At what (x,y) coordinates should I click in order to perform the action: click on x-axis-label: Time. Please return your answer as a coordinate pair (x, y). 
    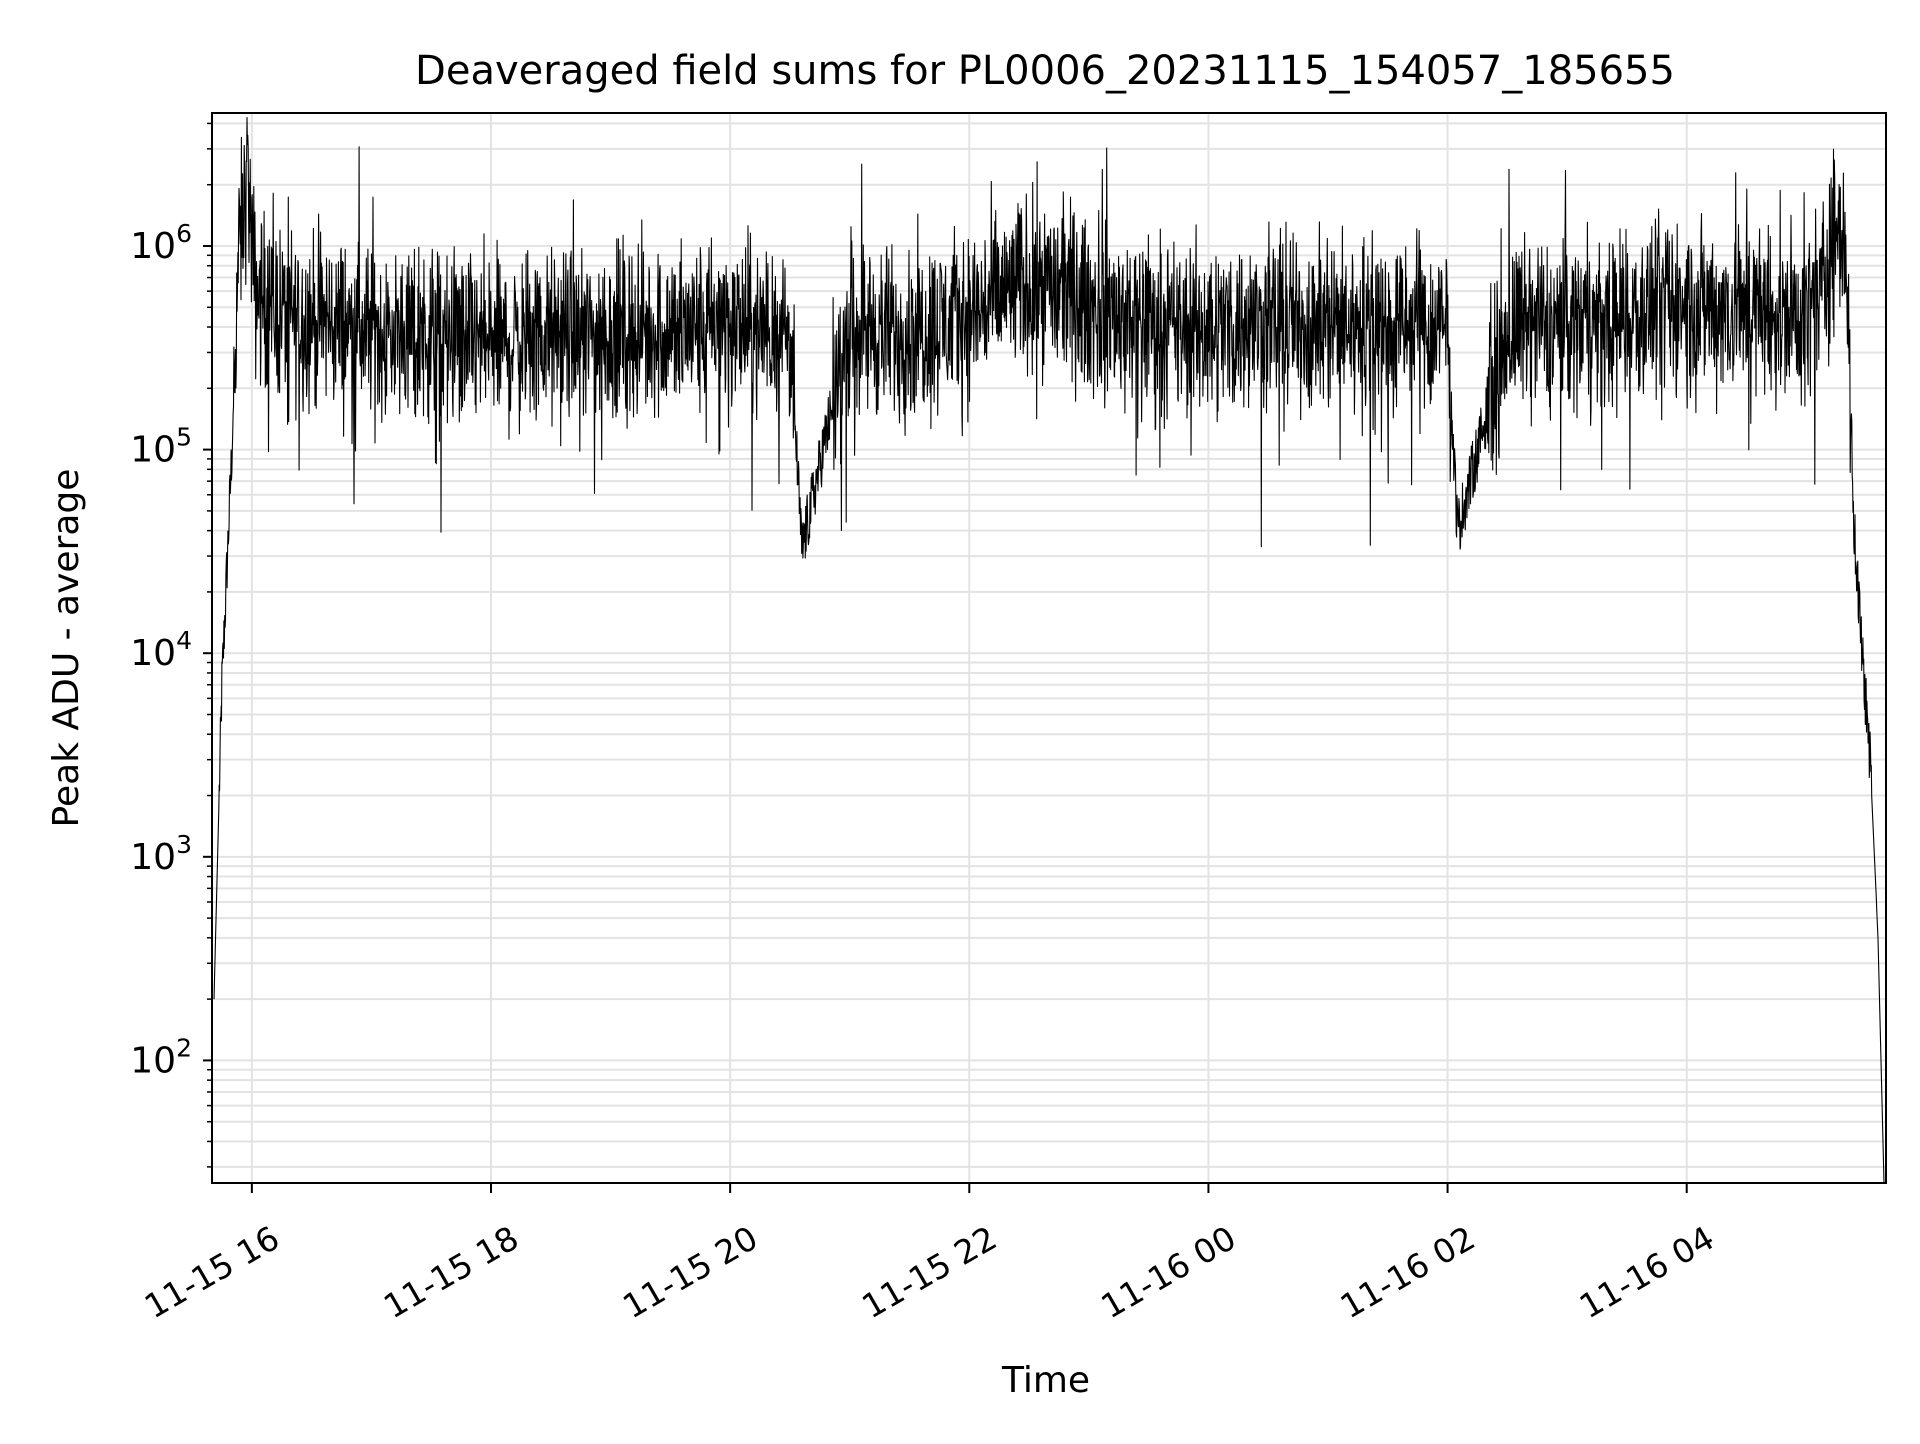
    Looking at the image, I should click on (1045, 1380).